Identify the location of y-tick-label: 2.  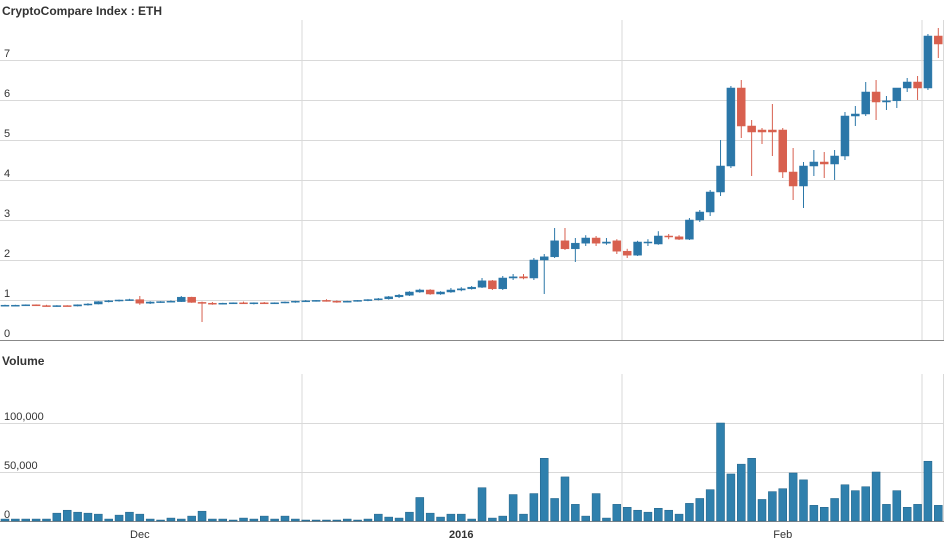
(7, 254).